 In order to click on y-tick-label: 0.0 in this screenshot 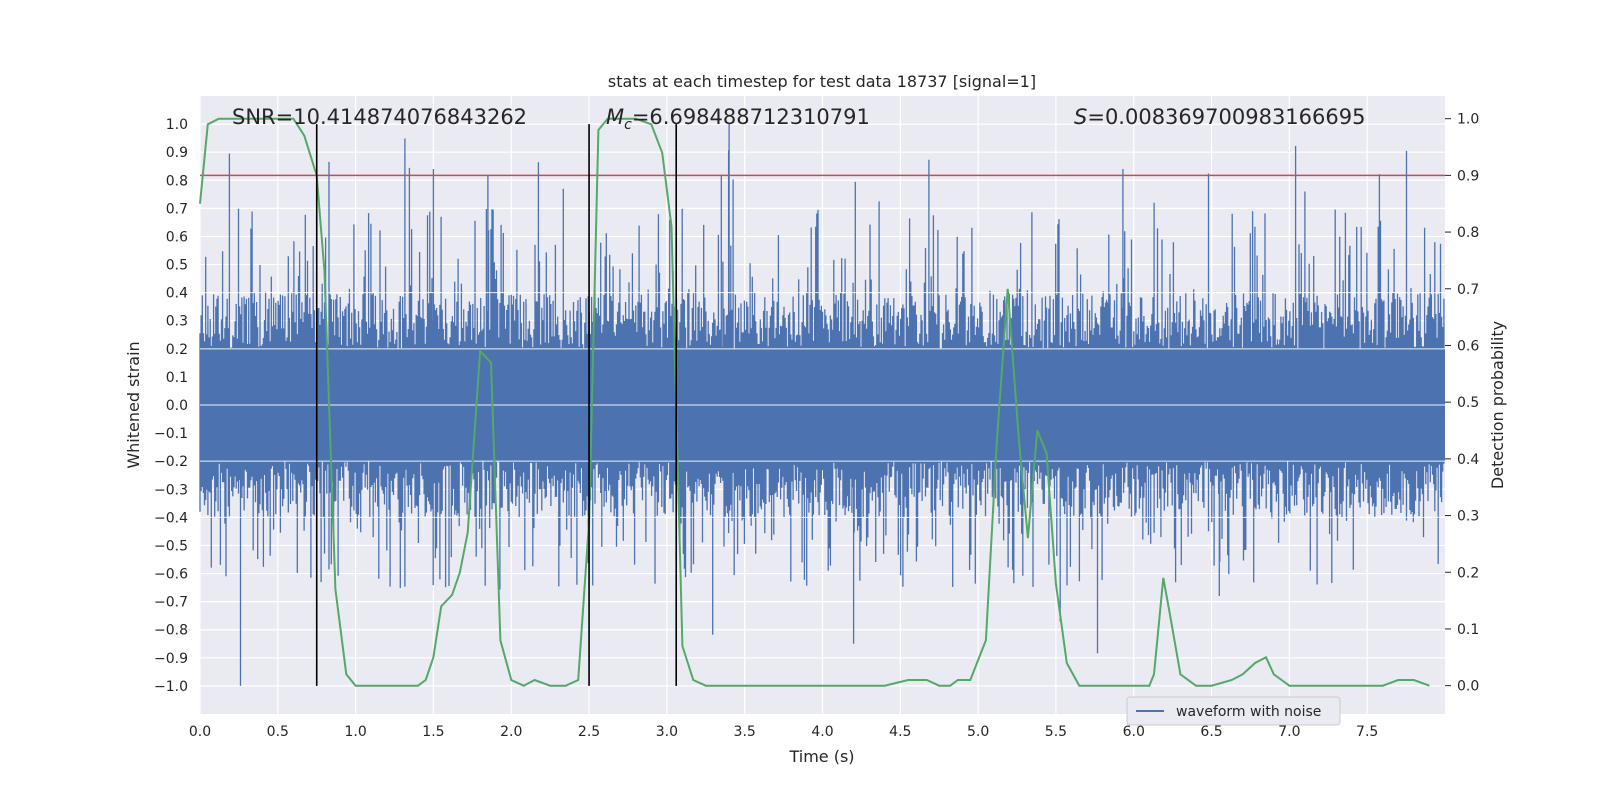, I will do `click(177, 406)`.